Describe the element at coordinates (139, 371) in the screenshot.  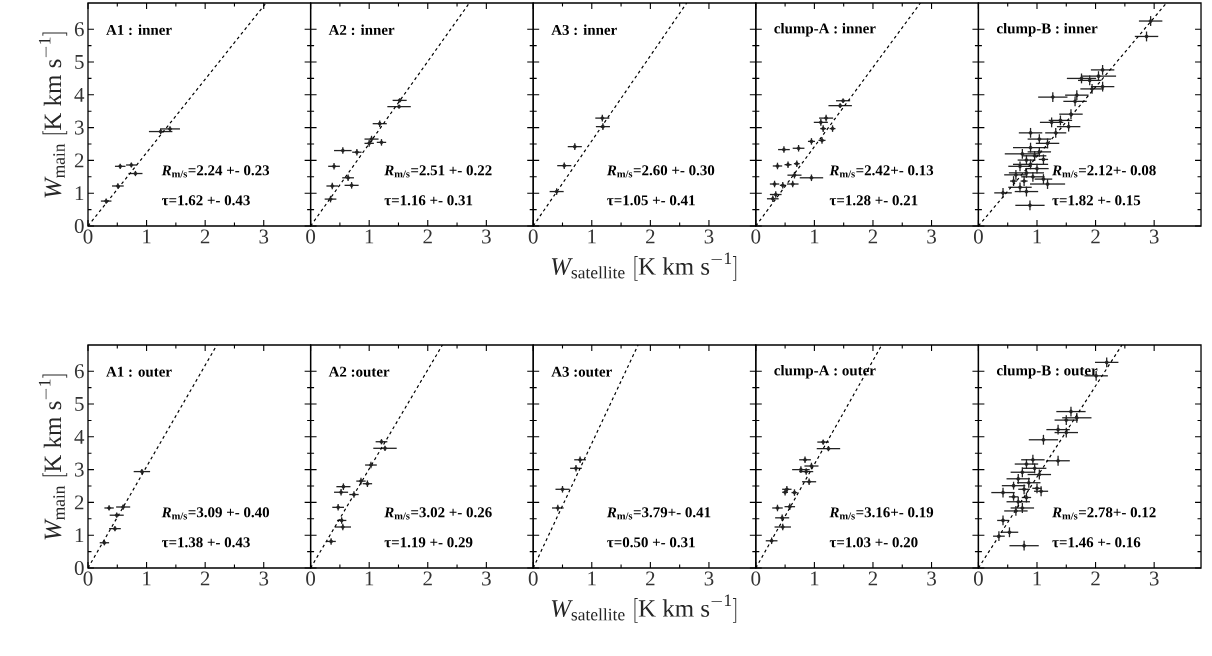
I see `annotation: A1 : outer` at that location.